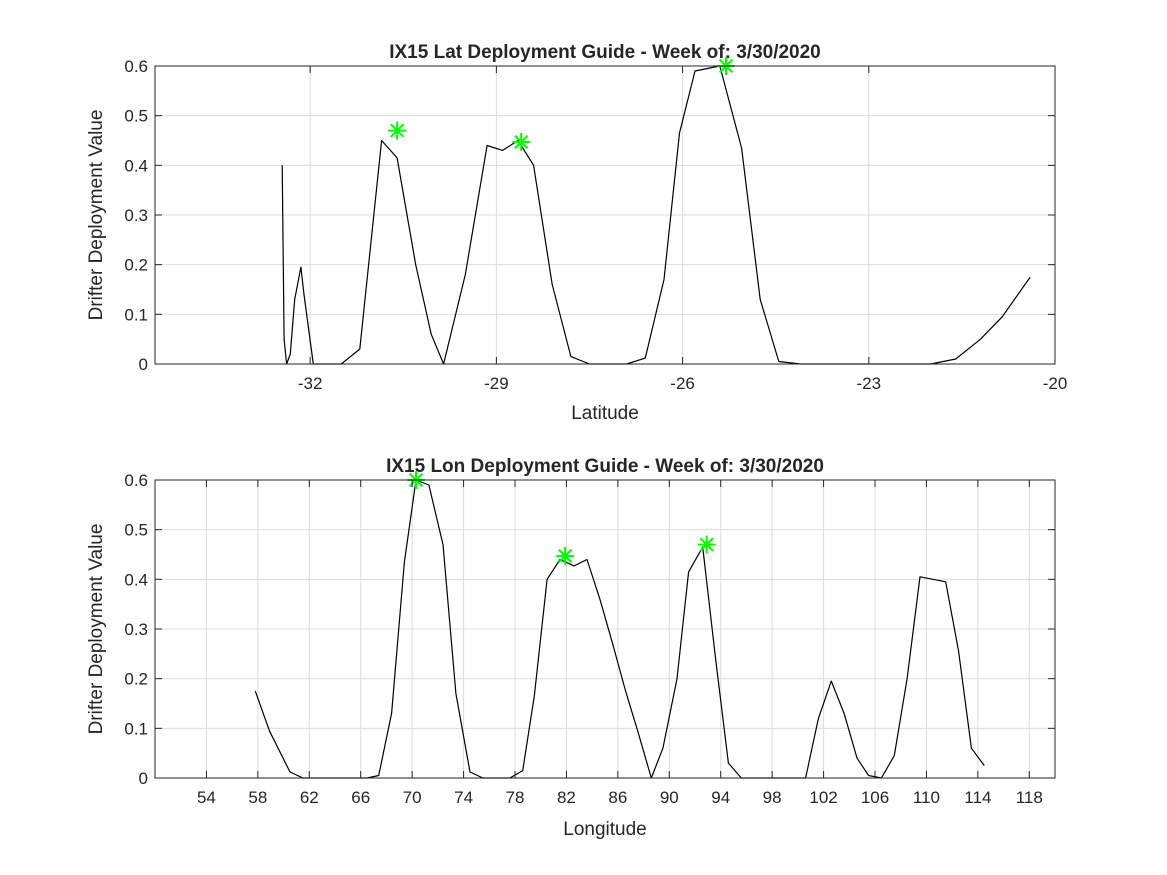 This screenshot has width=1167, height=875. I want to click on lon-y-tick-label: 0.2, so click(136, 679).